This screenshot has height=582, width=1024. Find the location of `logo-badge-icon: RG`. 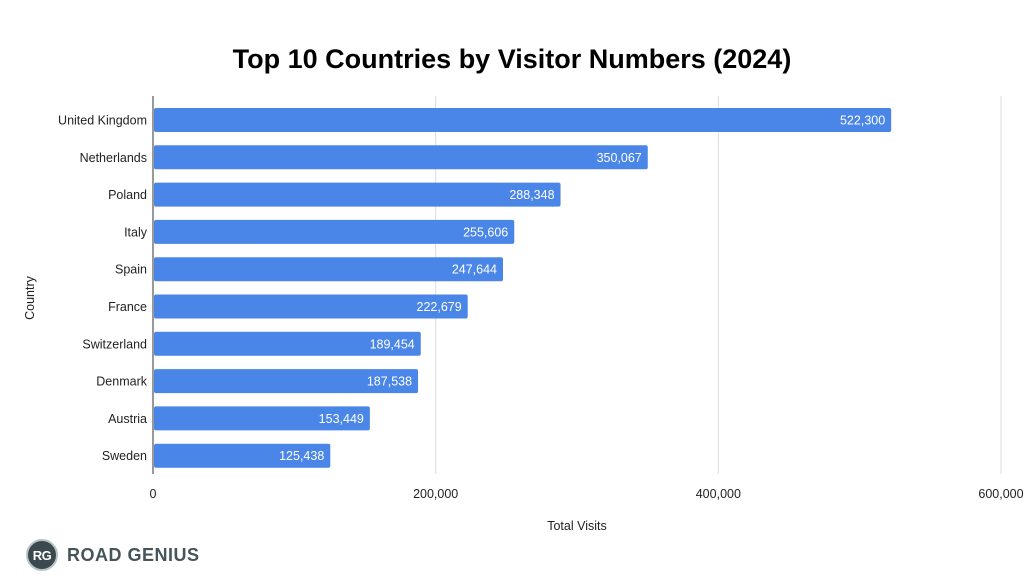

logo-badge-icon: RG is located at coordinates (42, 555).